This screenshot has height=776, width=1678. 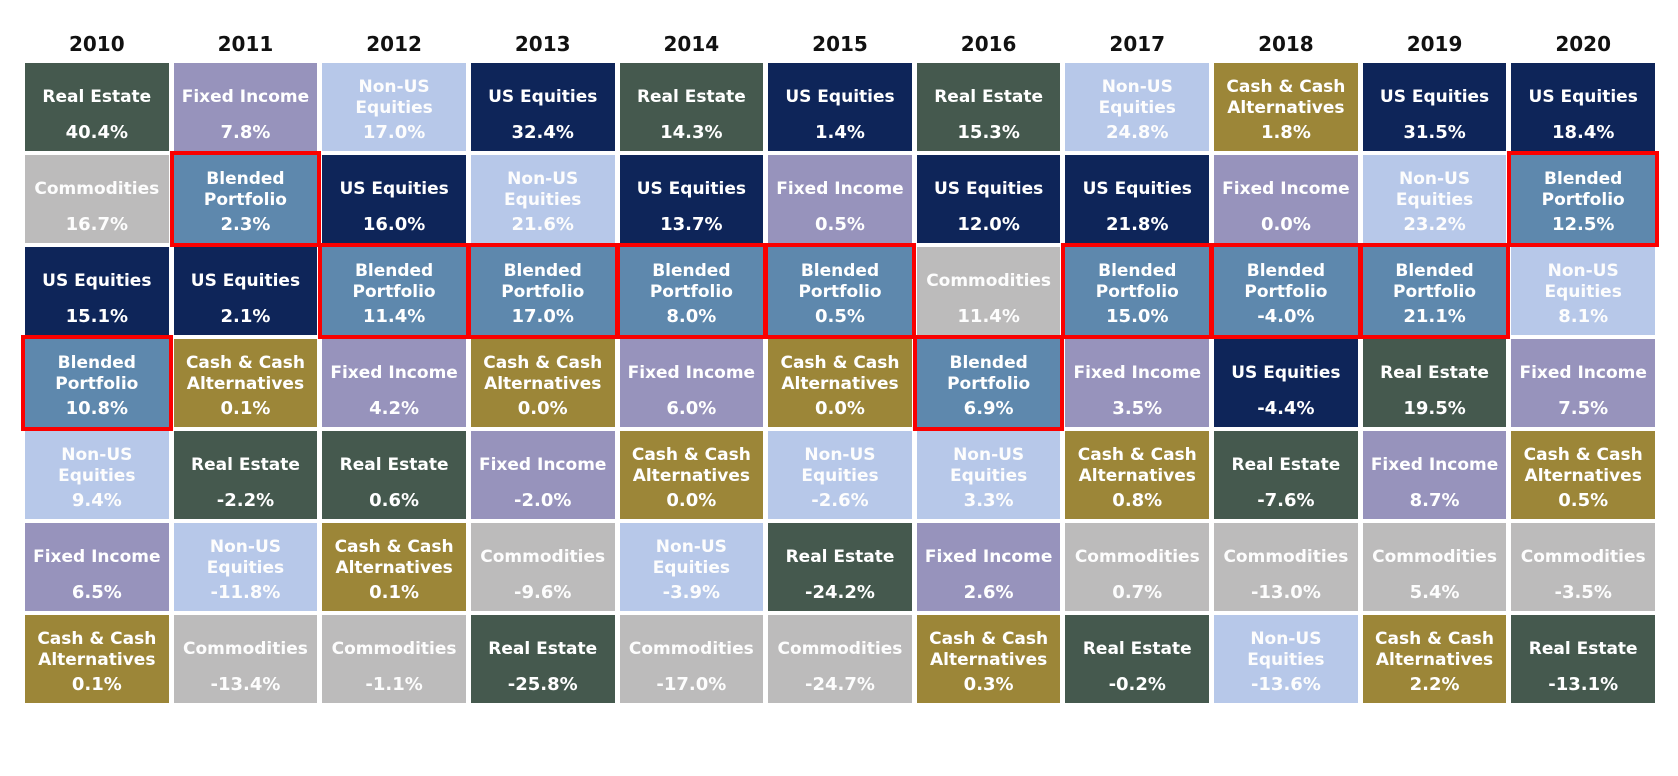 I want to click on asset-cell: Fixed Income 2.6%, so click(x=988, y=567).